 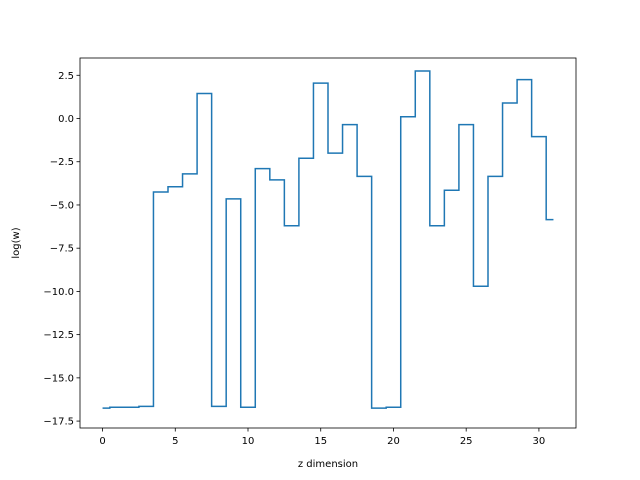 What do you see at coordinates (66, 76) in the screenshot?
I see `y-tick-label: 2.5` at bounding box center [66, 76].